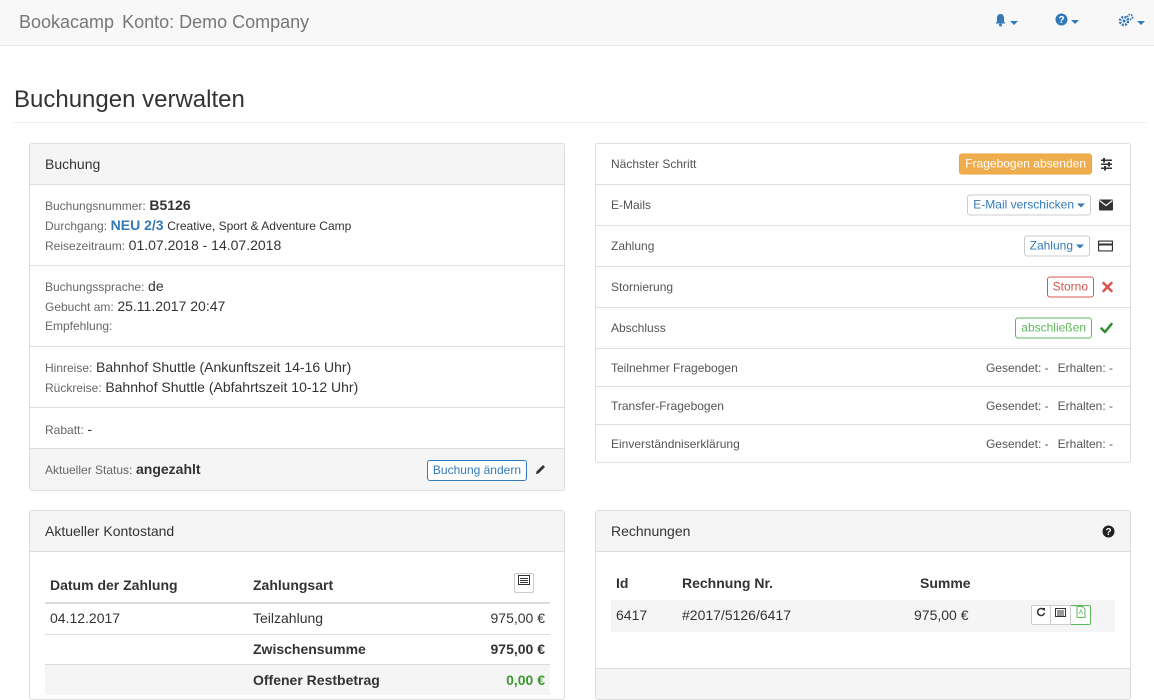 This screenshot has width=1154, height=700. I want to click on column-header-sum: Summe, so click(945, 583).